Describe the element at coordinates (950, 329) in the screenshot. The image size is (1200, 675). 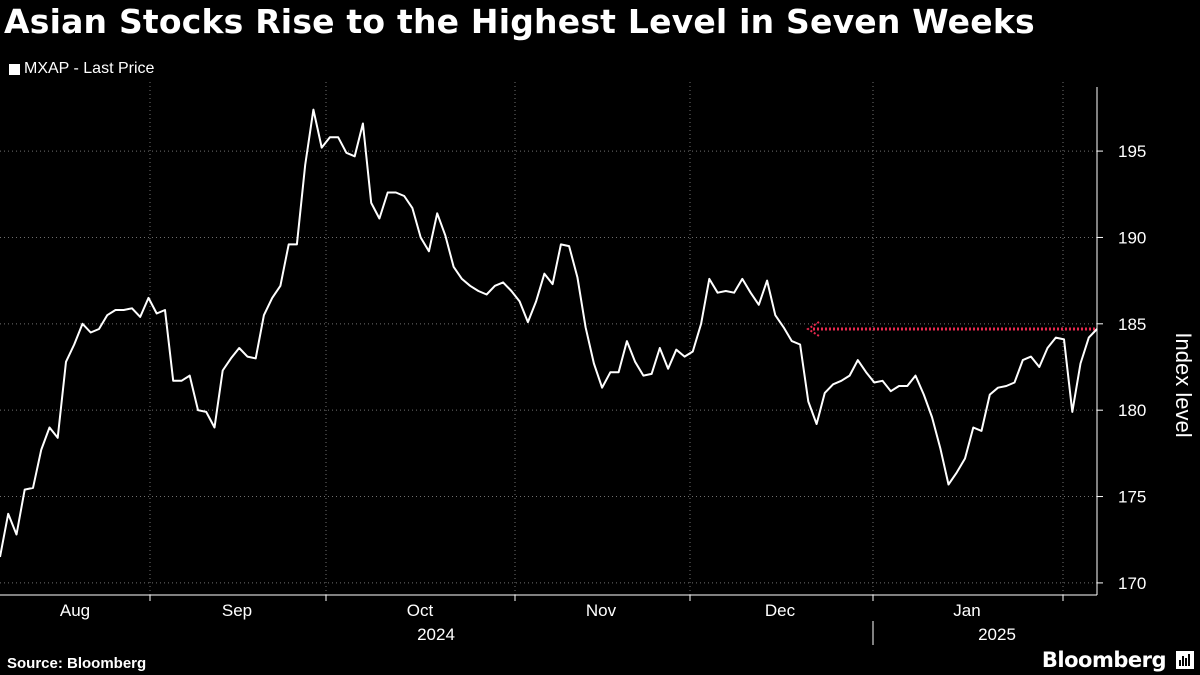
I see `annotation-arrow` at that location.